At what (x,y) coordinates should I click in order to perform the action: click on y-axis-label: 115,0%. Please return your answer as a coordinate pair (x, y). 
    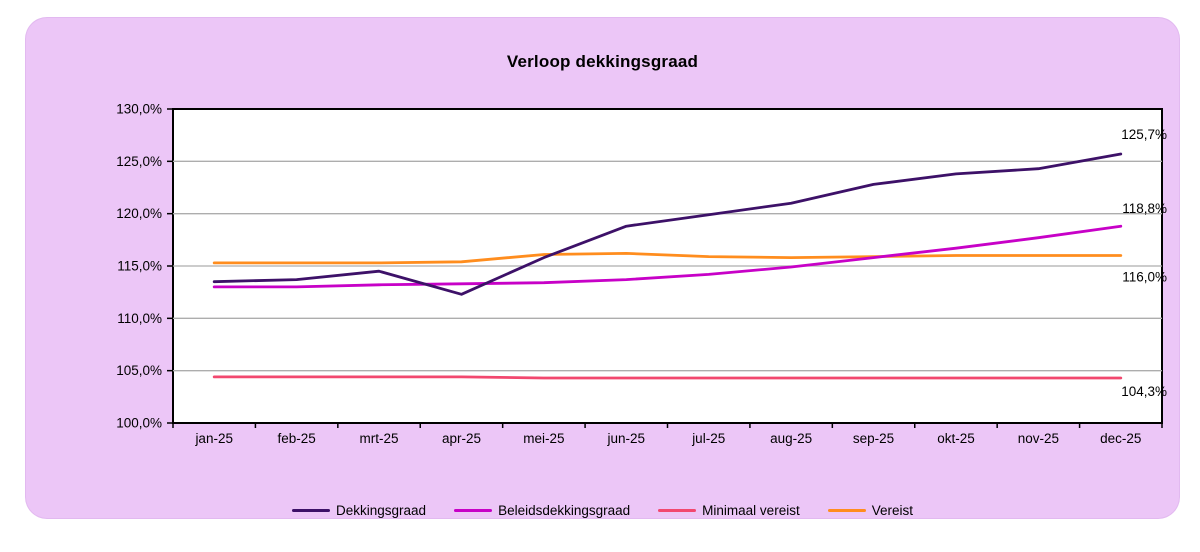
    Looking at the image, I should click on (139, 266).